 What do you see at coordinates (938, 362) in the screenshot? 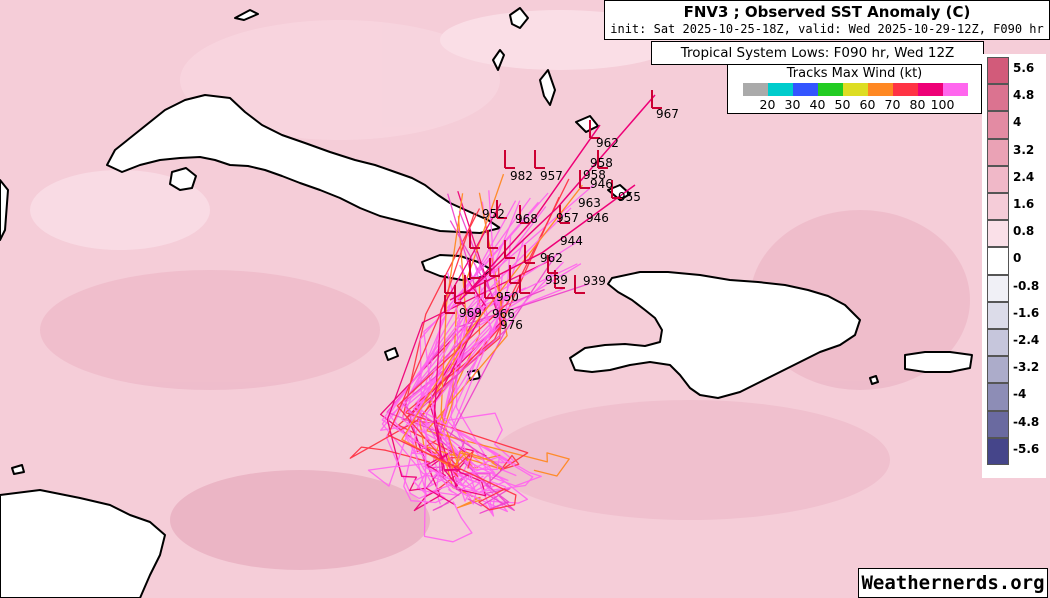
I see `puerto-rico-landmass` at bounding box center [938, 362].